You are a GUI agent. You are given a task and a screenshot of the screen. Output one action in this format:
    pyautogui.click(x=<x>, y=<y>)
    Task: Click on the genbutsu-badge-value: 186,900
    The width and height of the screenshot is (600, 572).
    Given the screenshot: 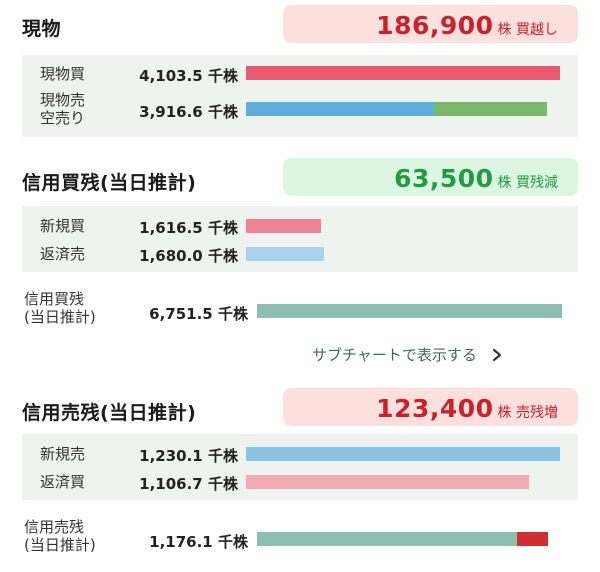 What is the action you would take?
    pyautogui.click(x=435, y=25)
    